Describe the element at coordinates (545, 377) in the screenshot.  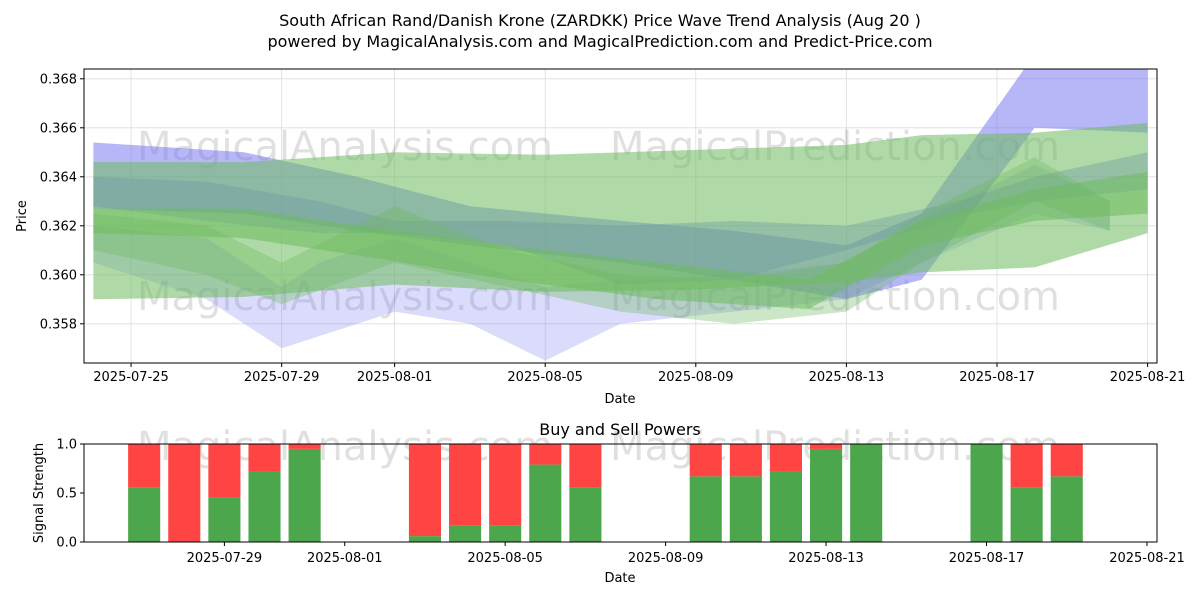
I see `price-x-tick-label: 2025-08-05` at that location.